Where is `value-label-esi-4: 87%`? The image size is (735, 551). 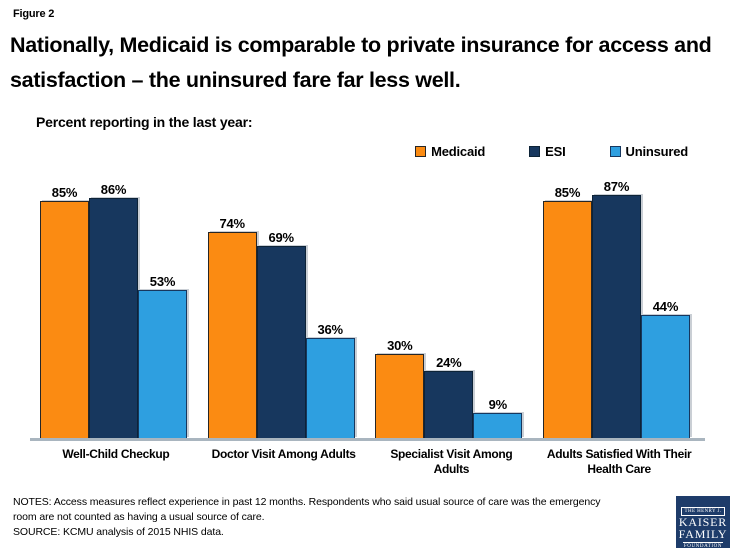 value-label-esi-4: 87% is located at coordinates (616, 187).